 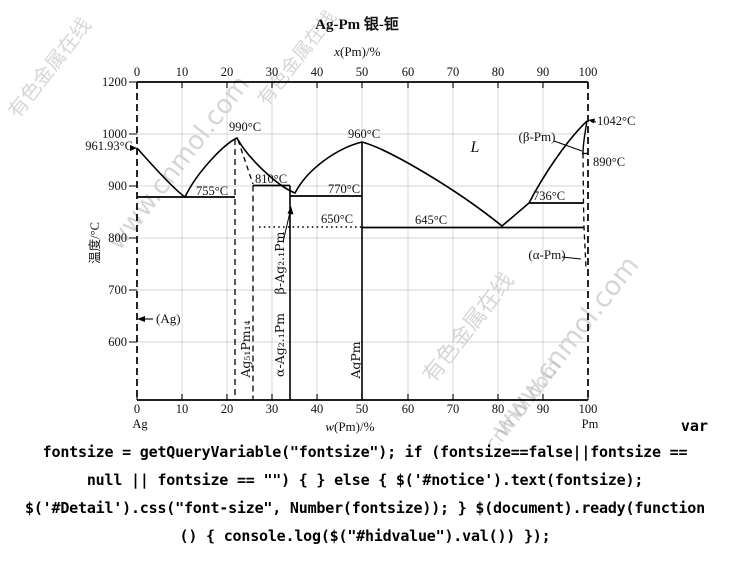 I want to click on beta-ag21pm-leader-line, so click(x=286, y=226).